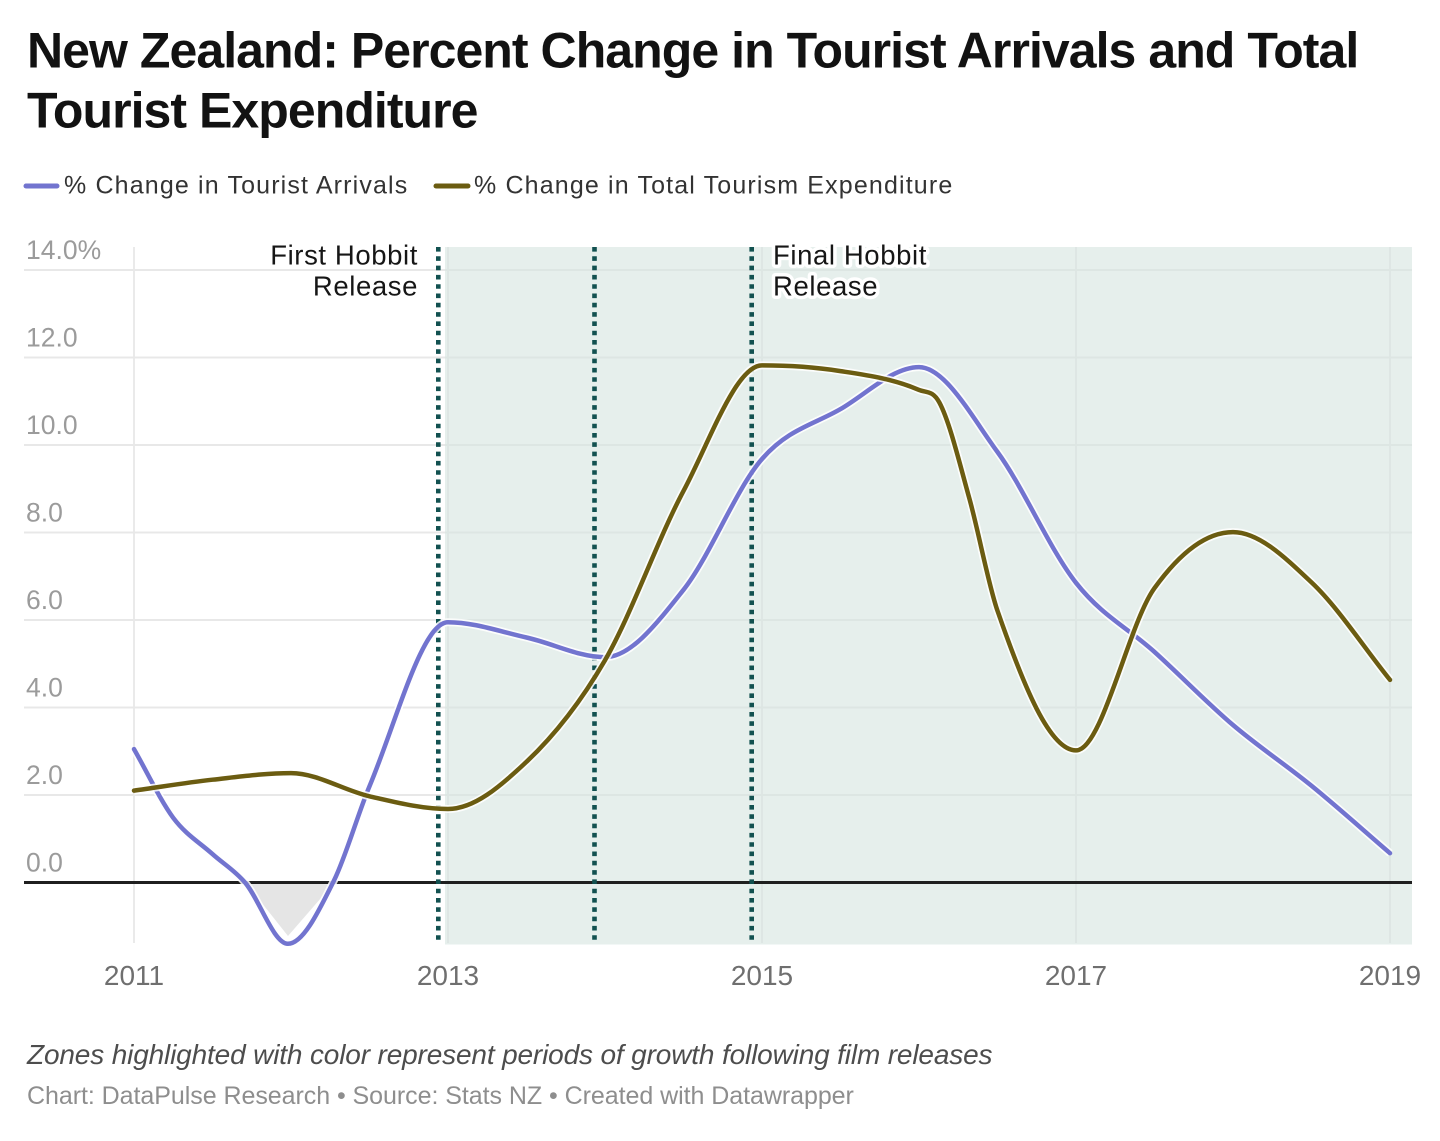  What do you see at coordinates (850, 255) in the screenshot?
I see `svg-text: Final Hobbit` at bounding box center [850, 255].